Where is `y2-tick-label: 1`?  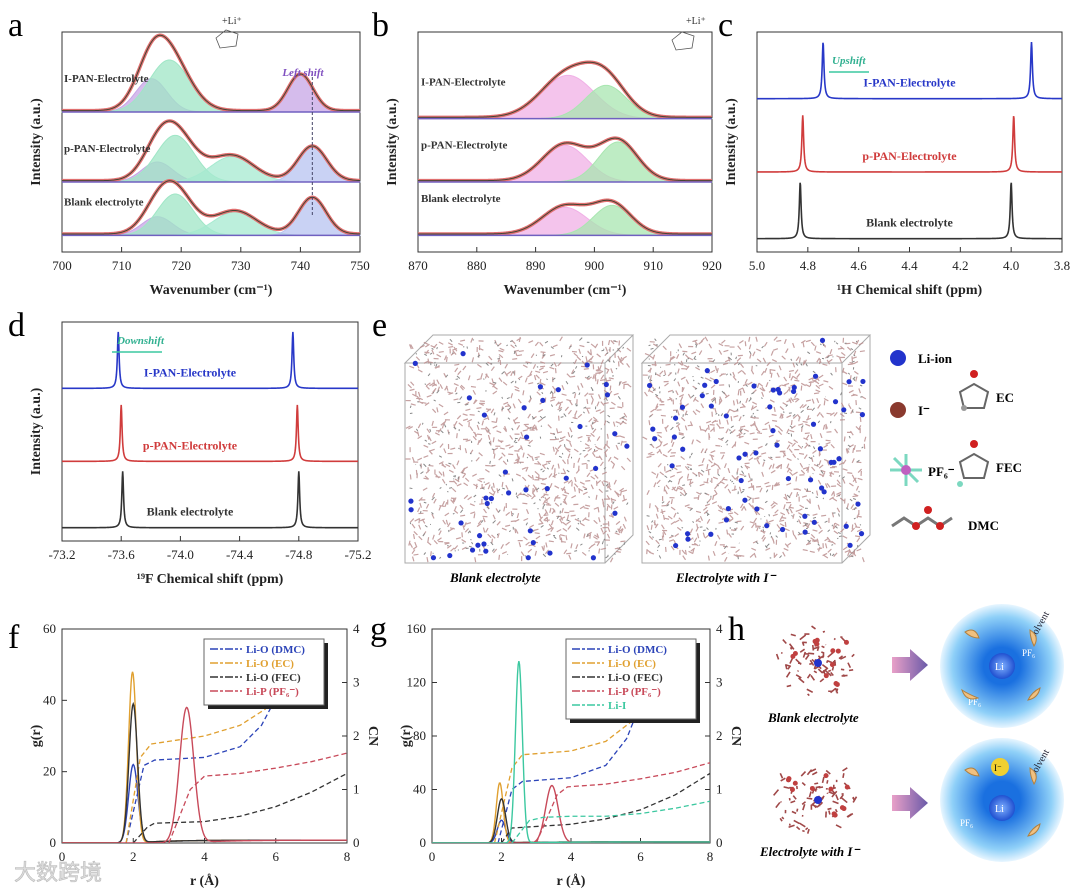
y2-tick-label: 1 is located at coordinates (356, 789).